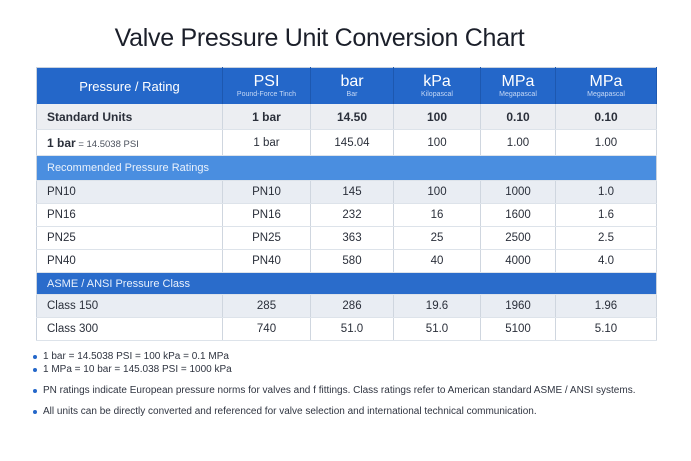 The image size is (691, 461). I want to click on note-item: 1 MPa = 10 bar = 145.038 PSI = 1000 kPa, so click(350, 369).